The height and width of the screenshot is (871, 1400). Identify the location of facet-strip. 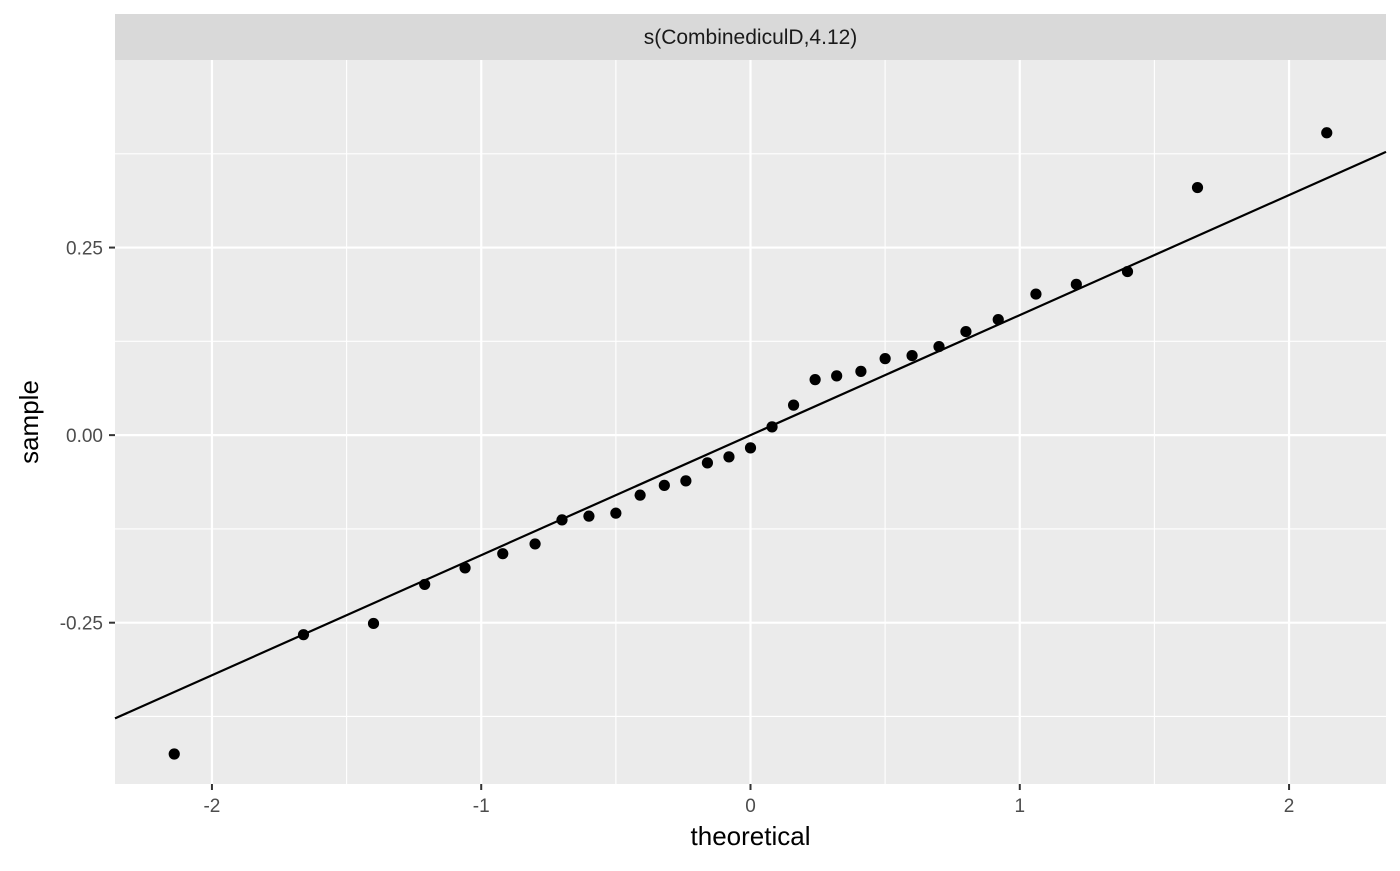
(750, 37).